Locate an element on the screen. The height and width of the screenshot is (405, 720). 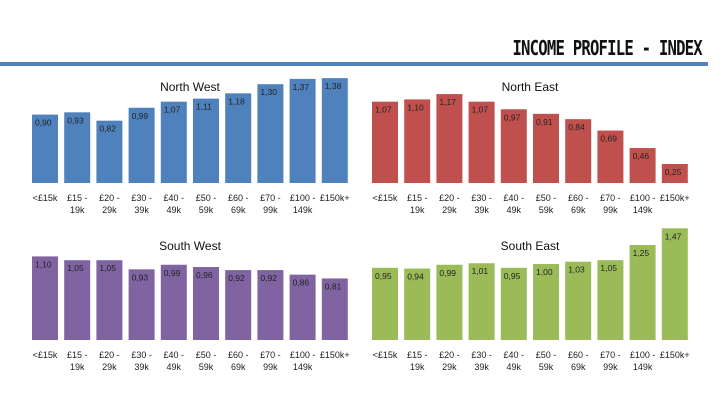
south-east-value-label: 0,99 is located at coordinates (447, 273).